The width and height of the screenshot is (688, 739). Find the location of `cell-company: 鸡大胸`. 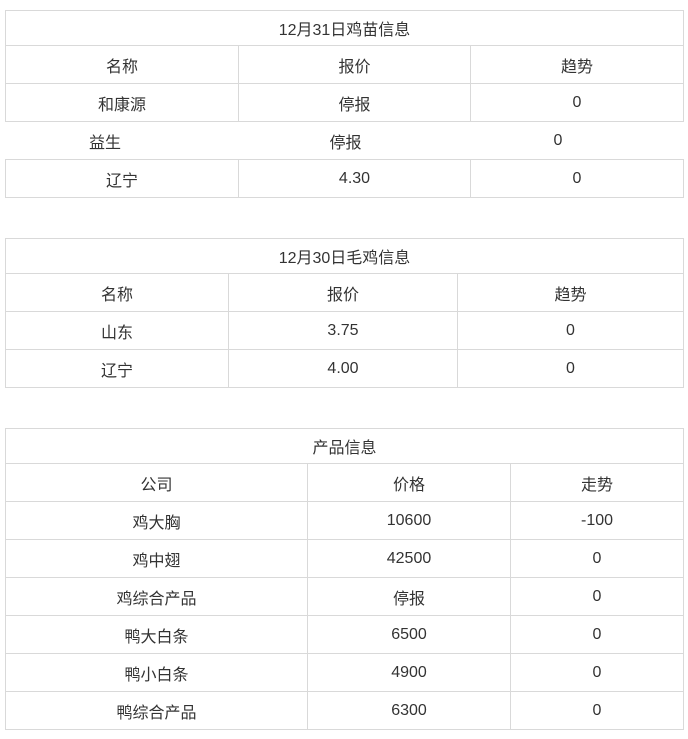

cell-company: 鸡大胸 is located at coordinates (156, 520).